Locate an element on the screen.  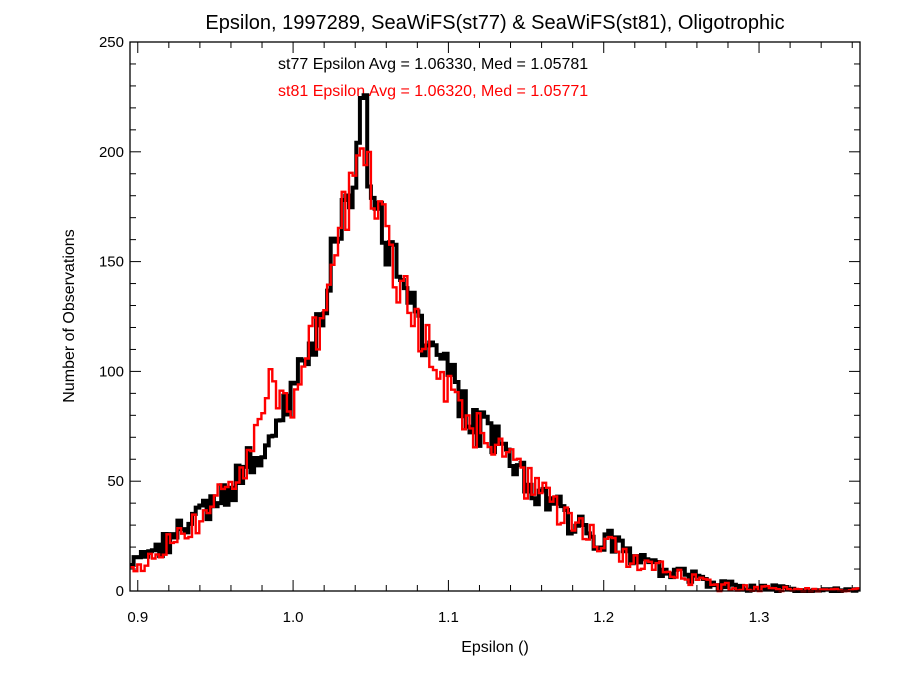
y-tick-label: 200 is located at coordinates (111, 152).